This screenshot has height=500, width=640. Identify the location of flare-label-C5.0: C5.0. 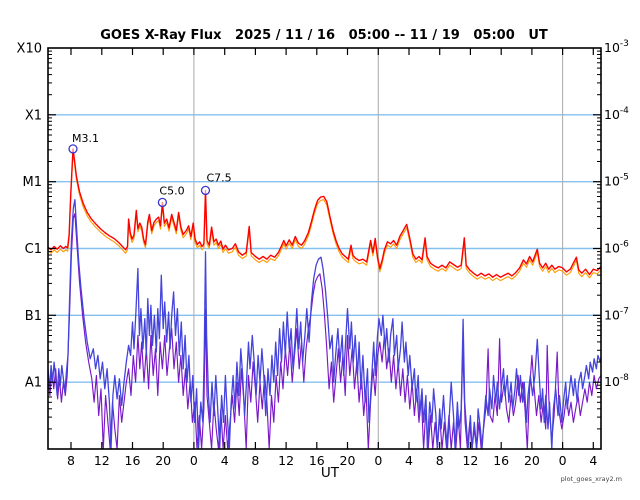
(171, 190).